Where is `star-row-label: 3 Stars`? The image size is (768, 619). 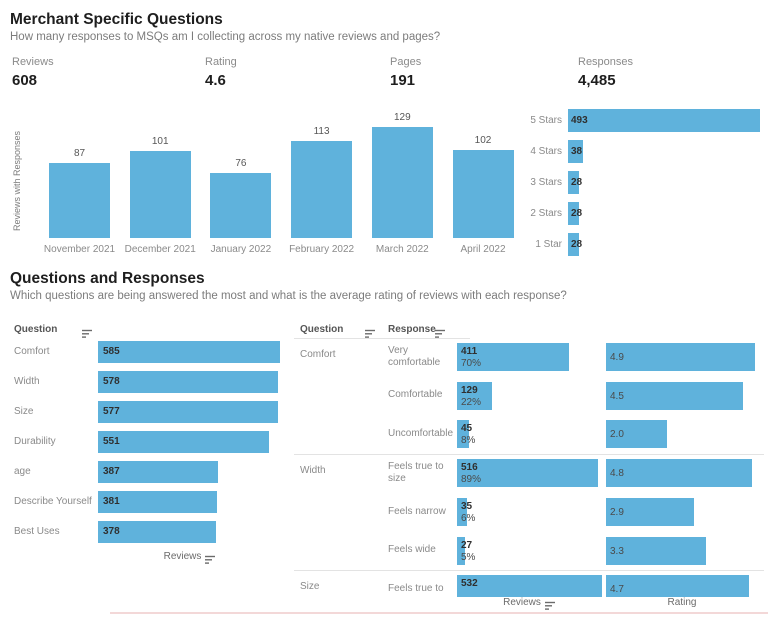
star-row-label: 3 Stars is located at coordinates (546, 182).